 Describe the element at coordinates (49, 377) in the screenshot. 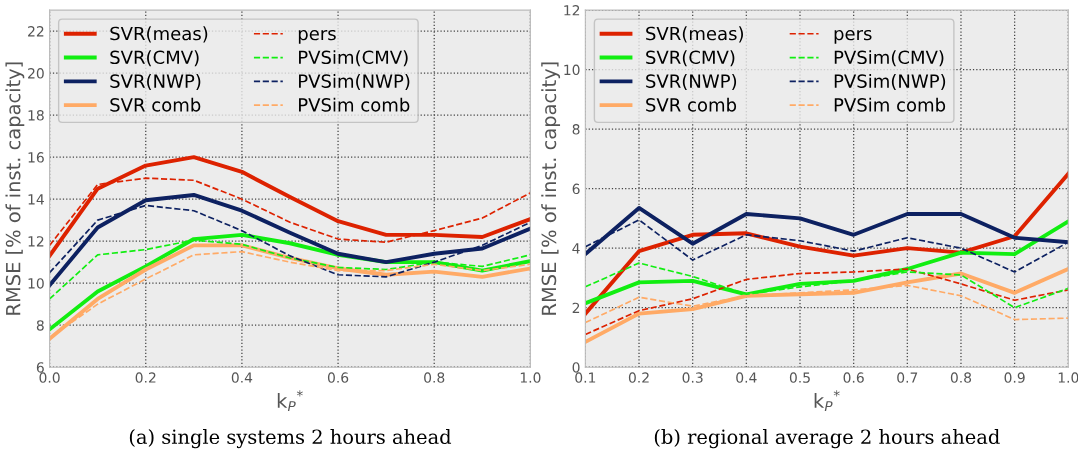

I see `x-tick-label: 0.0` at that location.